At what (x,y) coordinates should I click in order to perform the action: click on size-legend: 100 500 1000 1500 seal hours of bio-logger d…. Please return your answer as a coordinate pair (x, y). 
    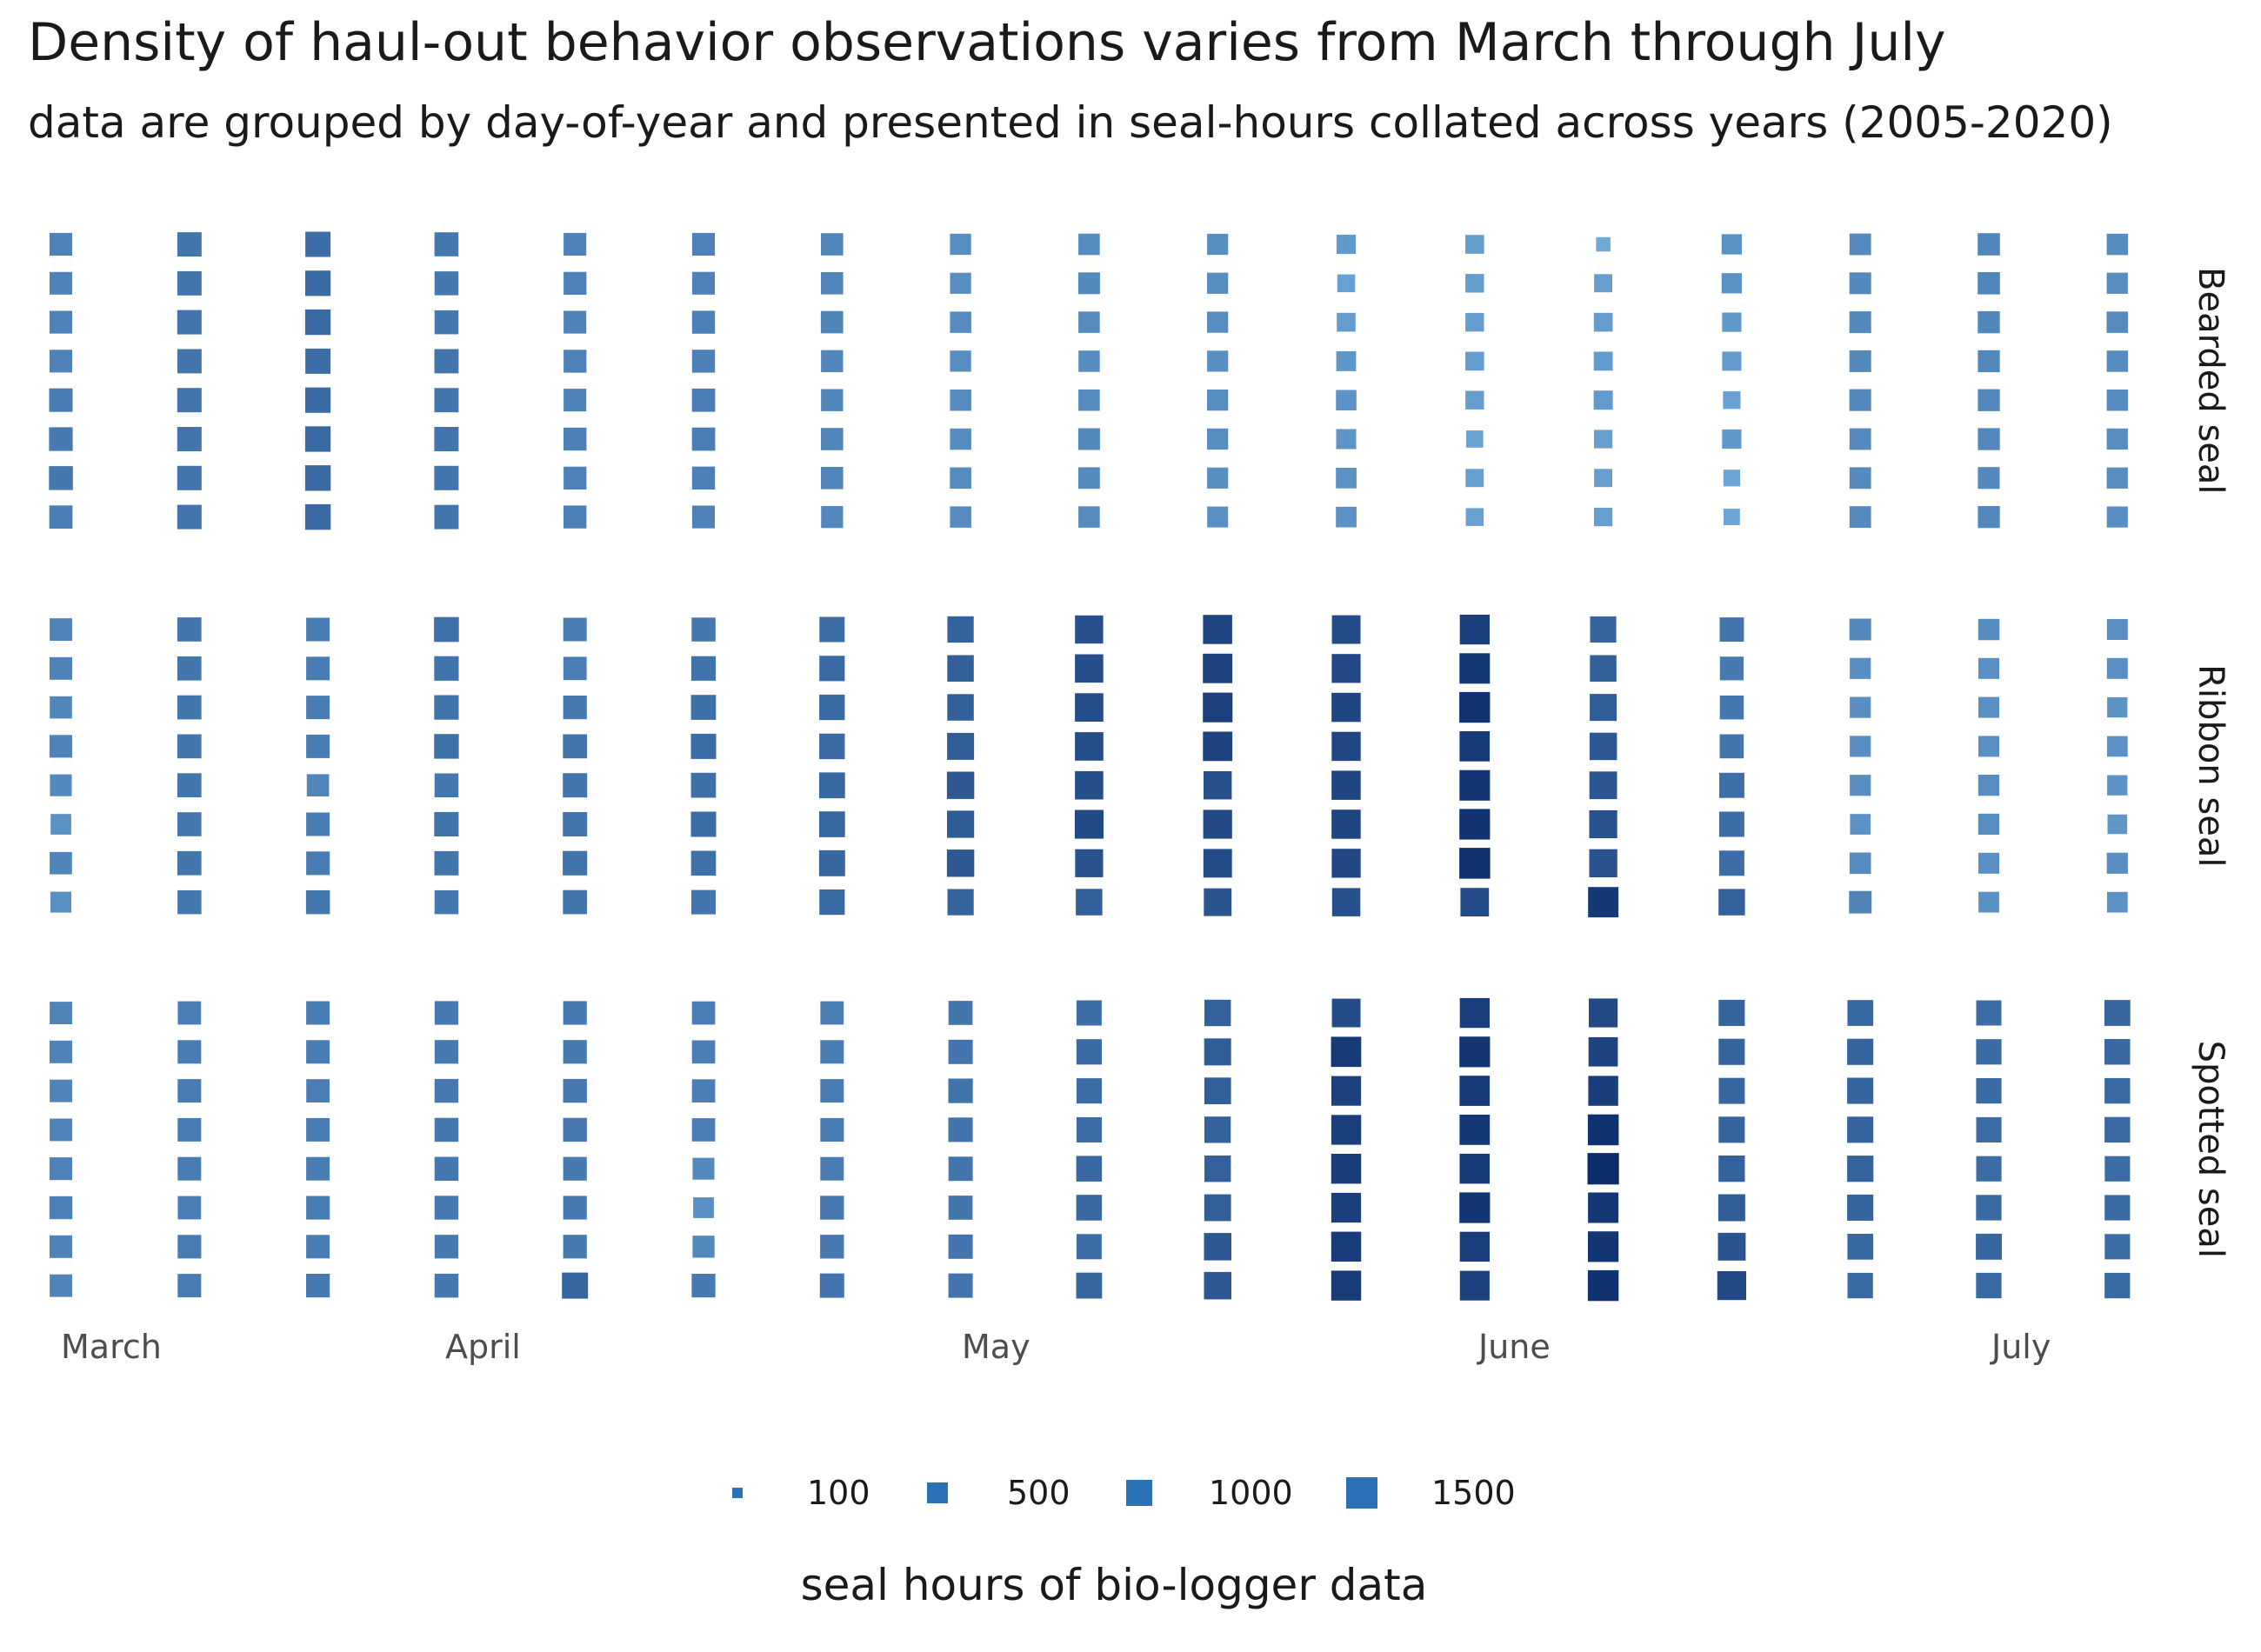
    Looking at the image, I should click on (1124, 1542).